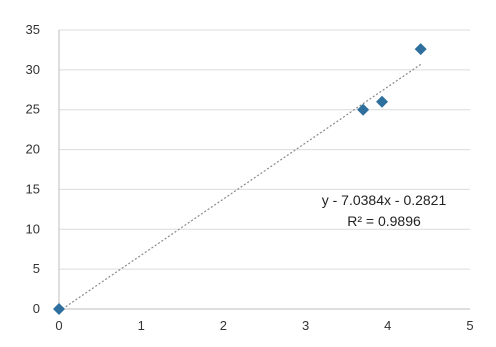 This screenshot has height=347, width=496. What do you see at coordinates (36, 308) in the screenshot?
I see `y-tick-label: 0` at bounding box center [36, 308].